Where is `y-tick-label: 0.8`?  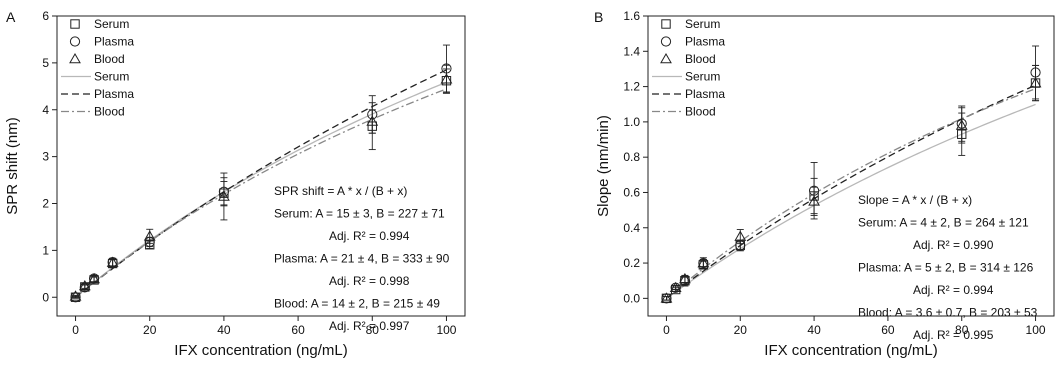 y-tick-label: 0.8 is located at coordinates (631, 157).